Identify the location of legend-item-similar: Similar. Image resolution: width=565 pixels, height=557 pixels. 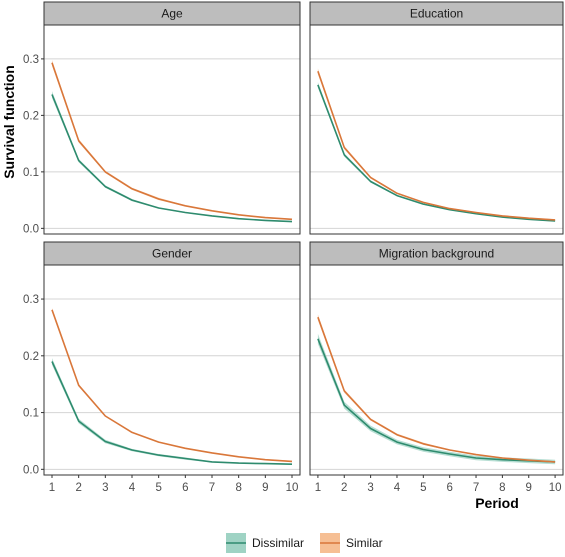
(351, 543).